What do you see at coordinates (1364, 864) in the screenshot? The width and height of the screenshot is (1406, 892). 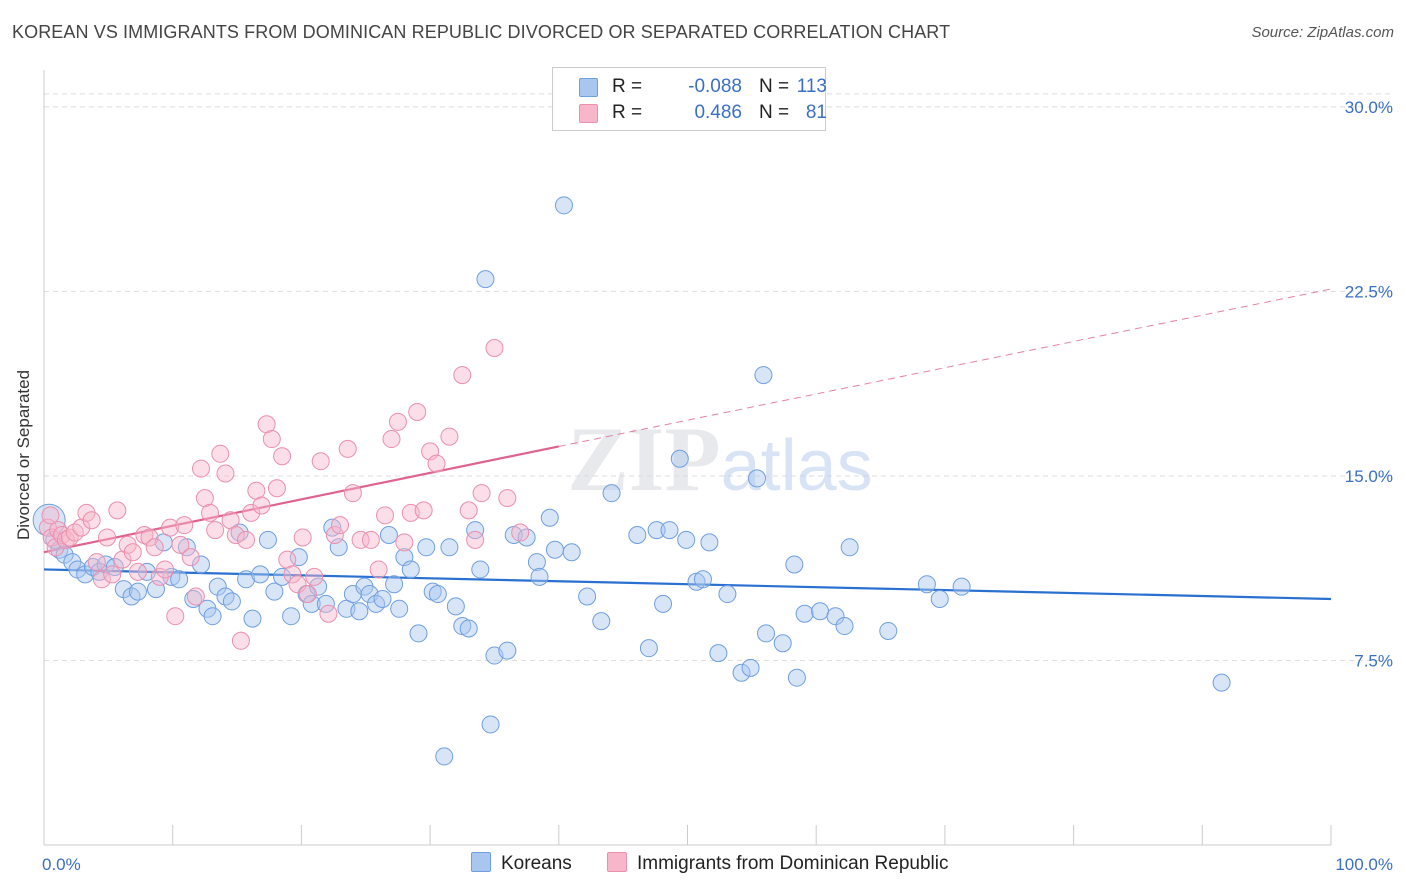 I see `x-tick-label: 100.0%` at bounding box center [1364, 864].